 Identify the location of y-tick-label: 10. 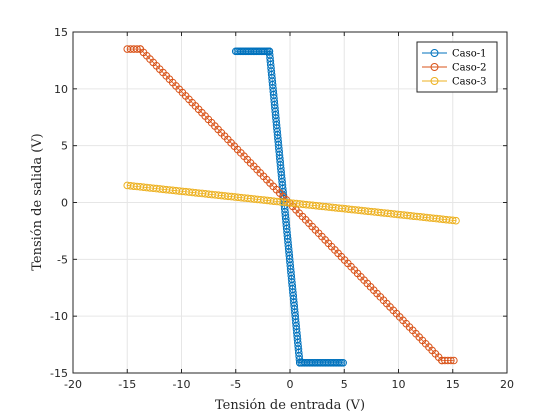
(61, 89).